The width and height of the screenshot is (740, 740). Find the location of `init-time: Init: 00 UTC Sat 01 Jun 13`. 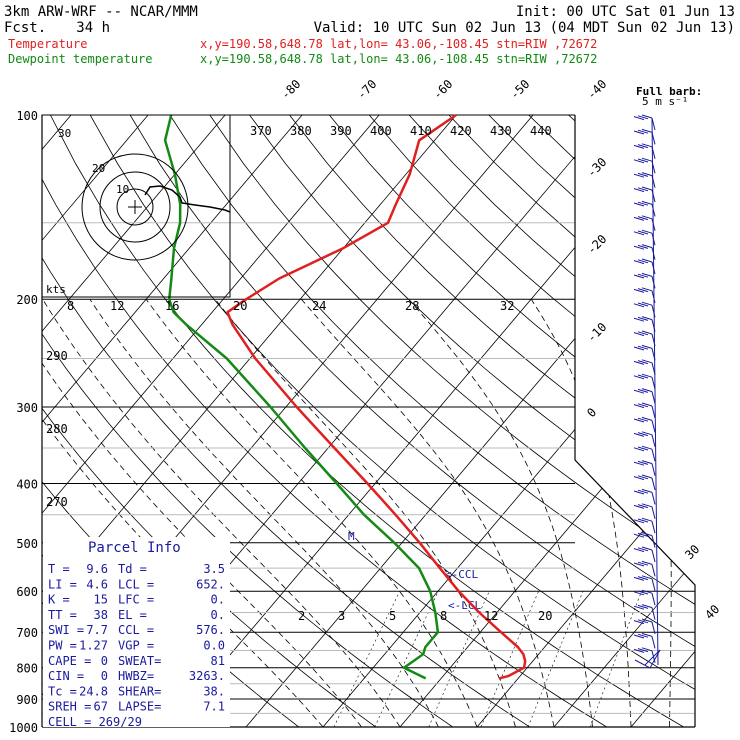

init-time: Init: 00 UTC Sat 01 Jun 13 is located at coordinates (625, 12).